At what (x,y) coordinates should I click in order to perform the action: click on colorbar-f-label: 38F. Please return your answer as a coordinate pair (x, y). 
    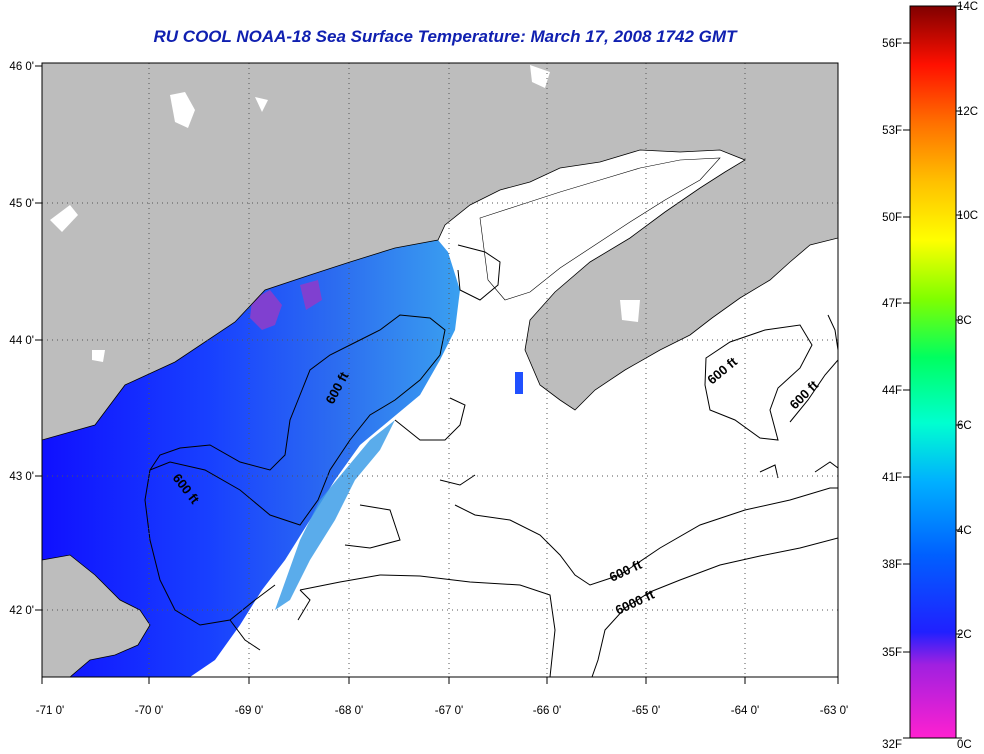
    Looking at the image, I should click on (892, 565).